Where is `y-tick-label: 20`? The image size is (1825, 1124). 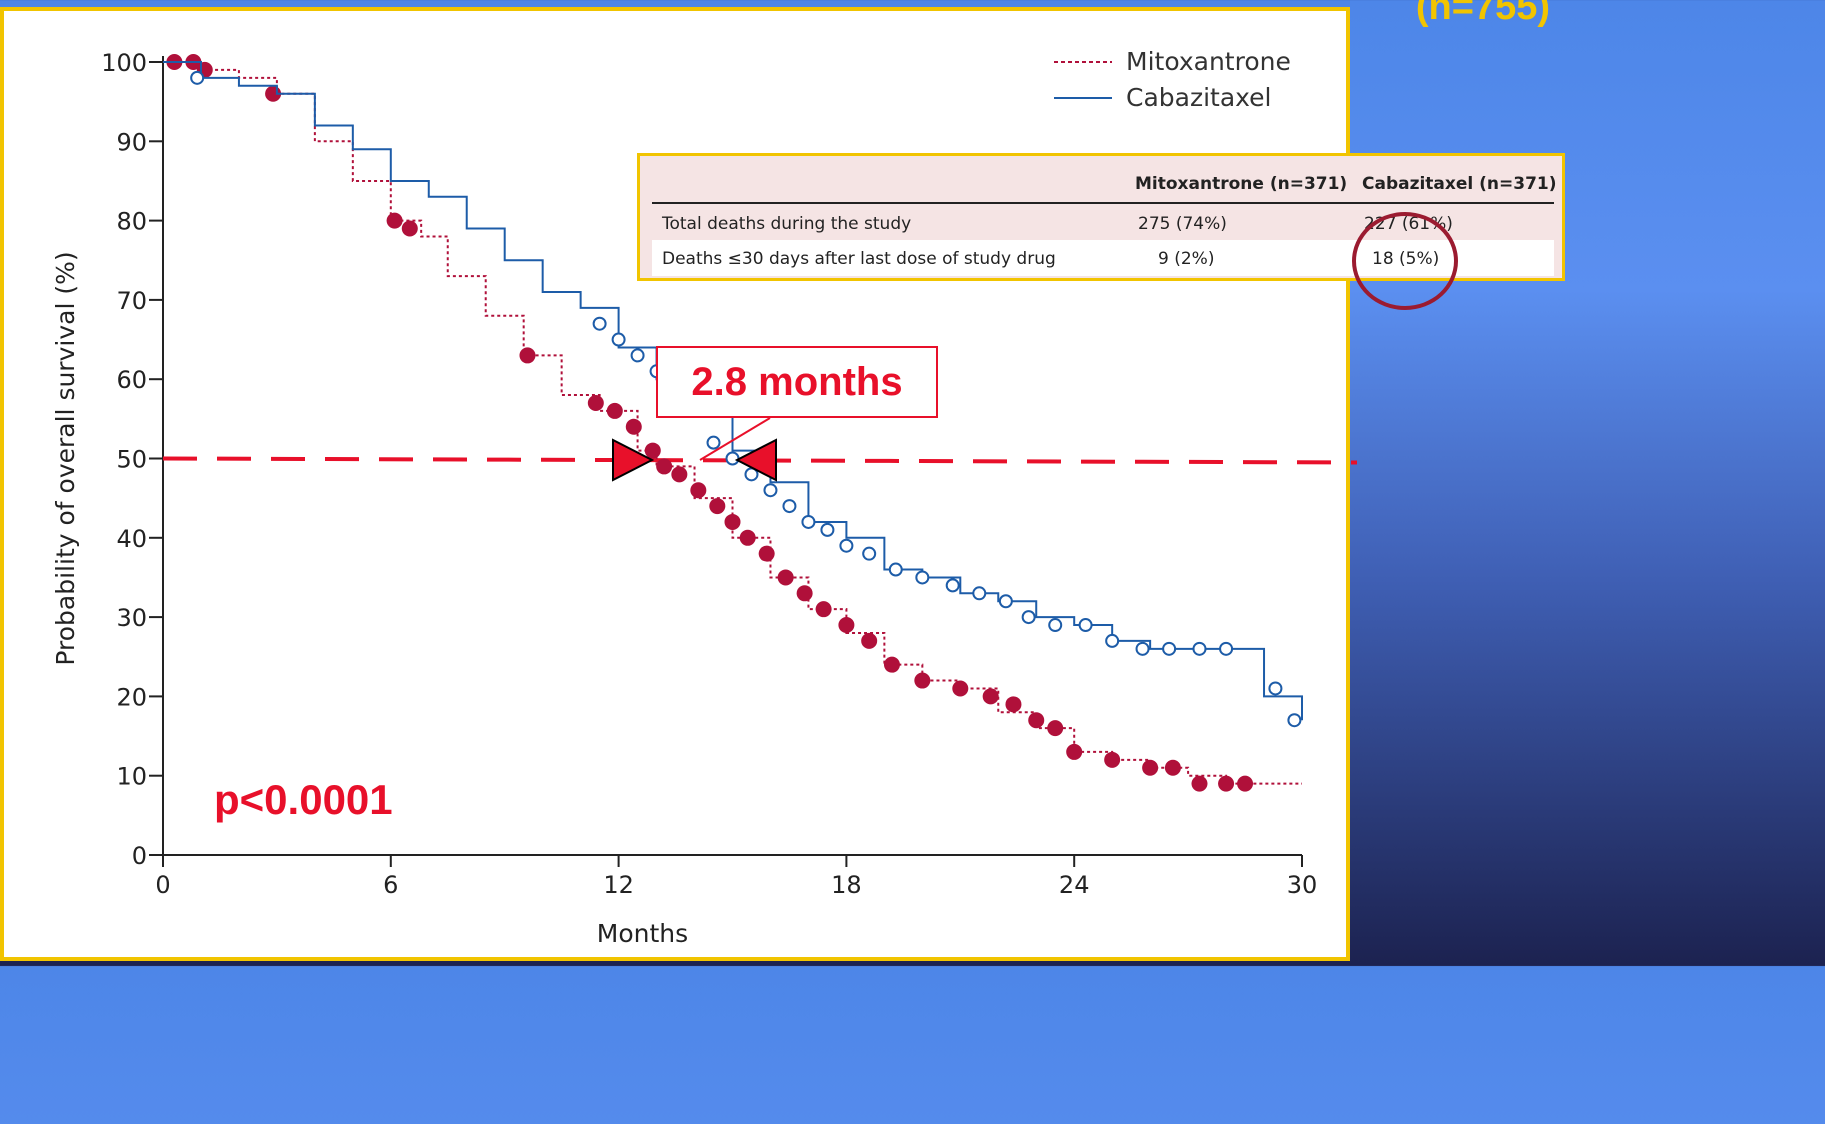 y-tick-label: 20 is located at coordinates (131, 697).